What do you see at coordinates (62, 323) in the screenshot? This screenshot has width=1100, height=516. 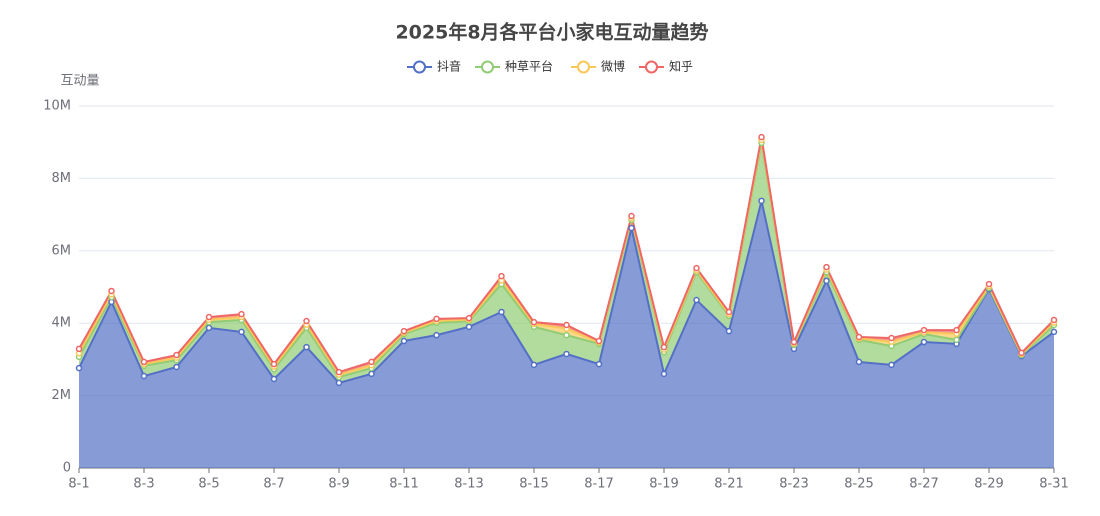 I see `y-tick-label: 4M` at bounding box center [62, 323].